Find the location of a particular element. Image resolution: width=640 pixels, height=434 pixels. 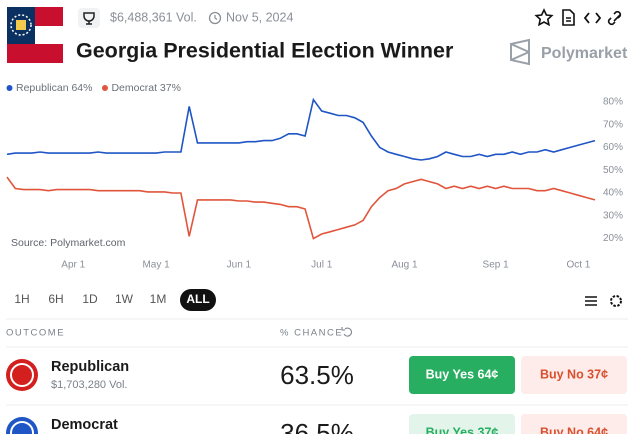

outcome-name: Democrat is located at coordinates (84, 425).